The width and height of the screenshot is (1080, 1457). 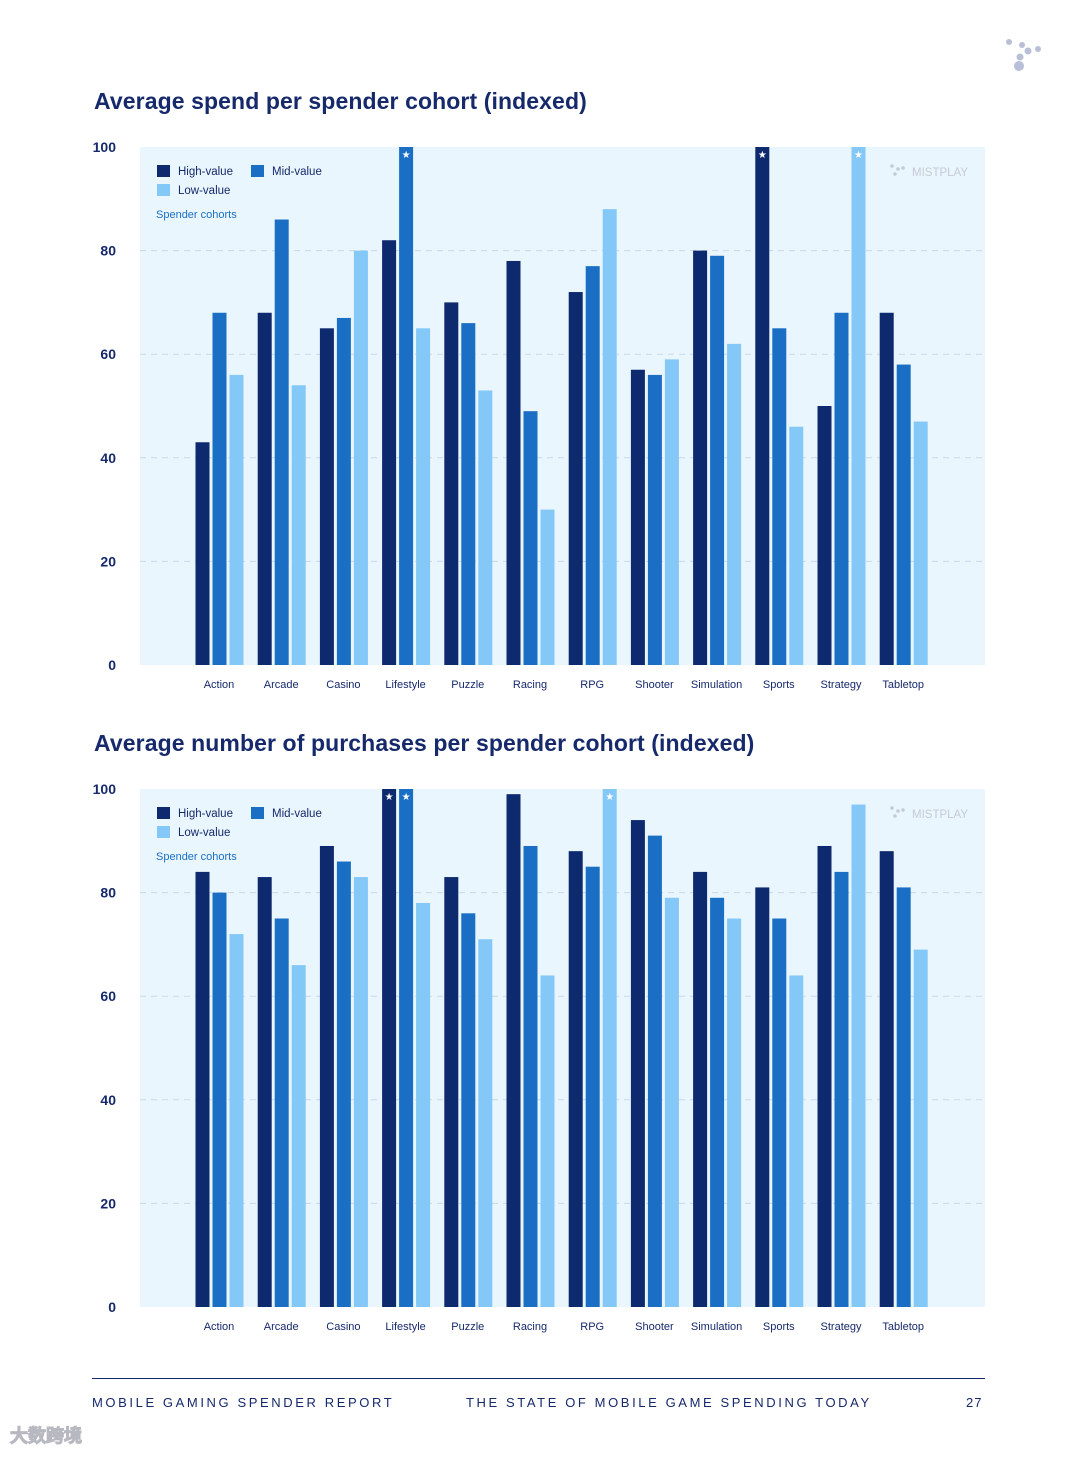 What do you see at coordinates (343, 491) in the screenshot?
I see `bar-casino-mid-value` at bounding box center [343, 491].